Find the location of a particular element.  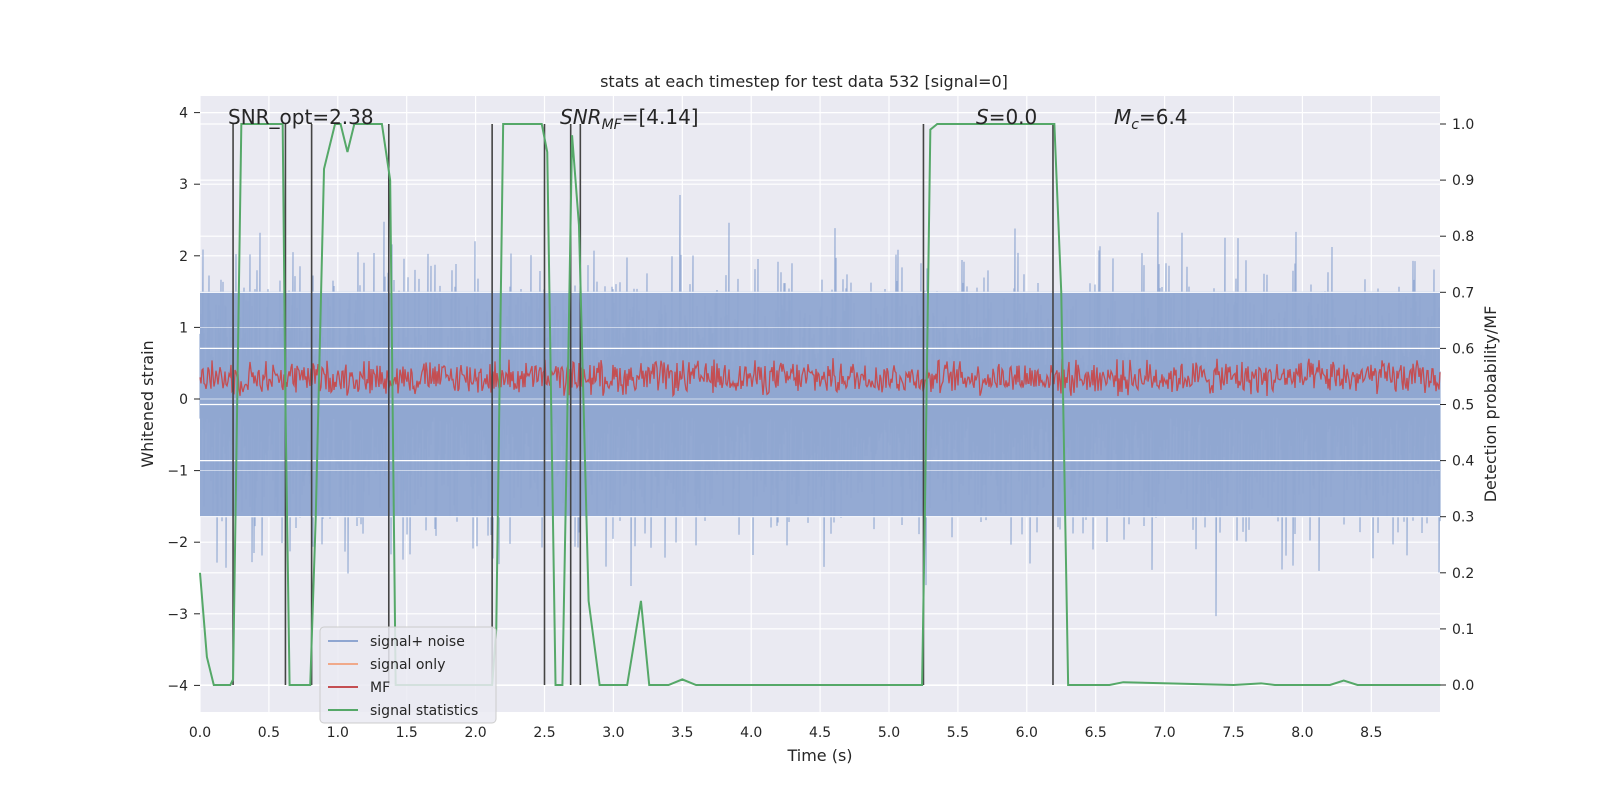

y2-tick-label: 0.1 is located at coordinates (1463, 630).